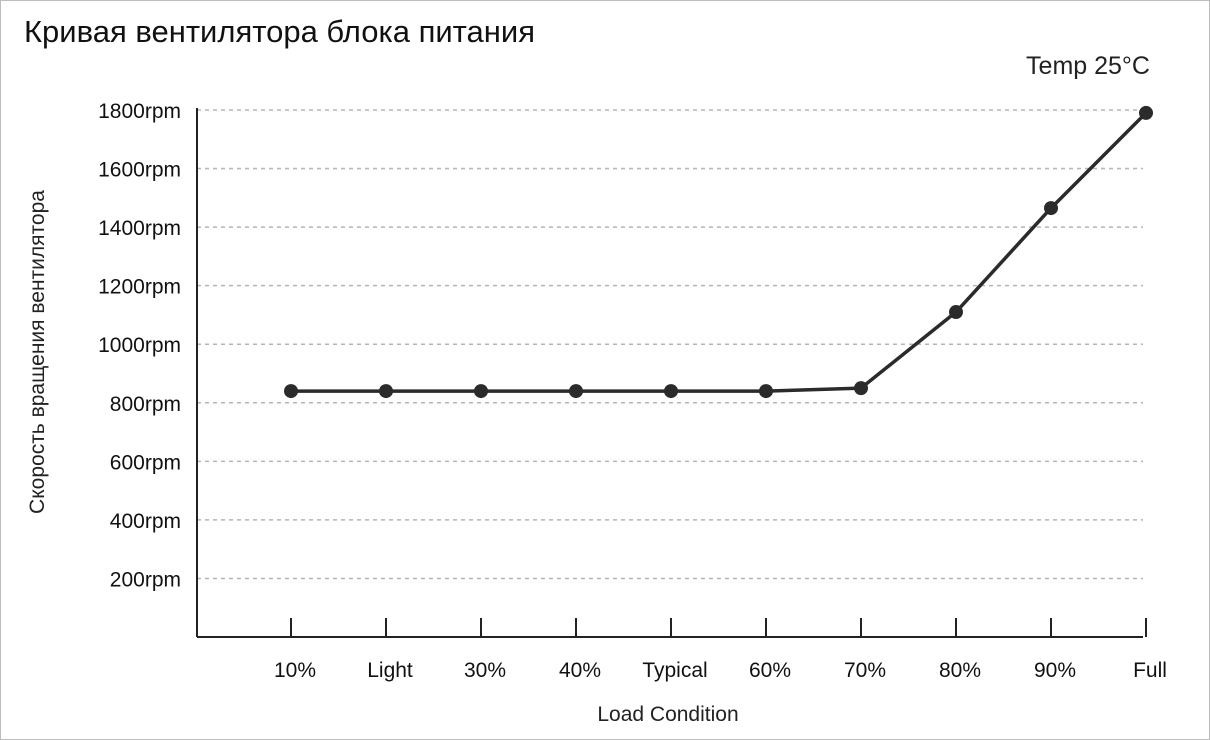  Describe the element at coordinates (145, 404) in the screenshot. I see `y-tick-label: 800rpm` at that location.